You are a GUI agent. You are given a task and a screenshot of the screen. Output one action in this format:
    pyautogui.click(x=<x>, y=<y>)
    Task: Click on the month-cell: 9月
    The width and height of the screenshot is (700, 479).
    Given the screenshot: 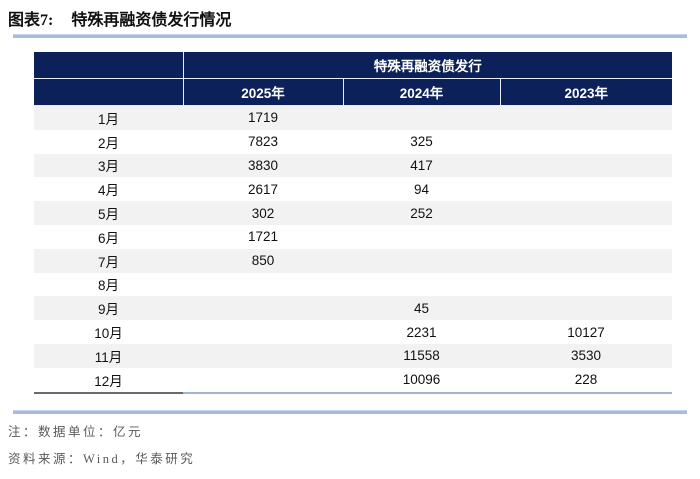 What is the action you would take?
    pyautogui.click(x=108, y=308)
    